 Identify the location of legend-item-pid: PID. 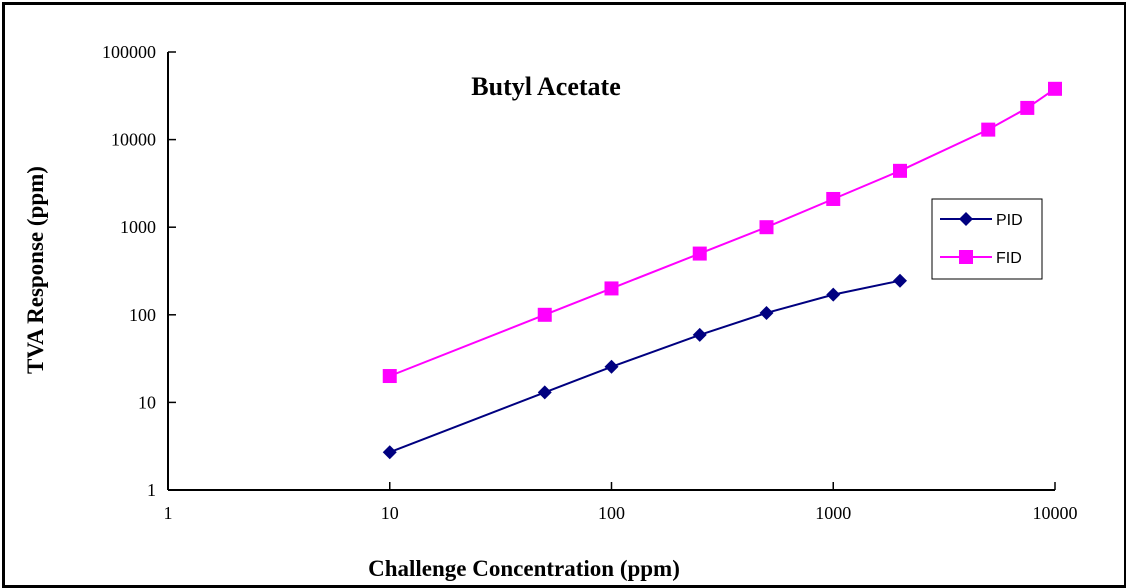
(981, 220).